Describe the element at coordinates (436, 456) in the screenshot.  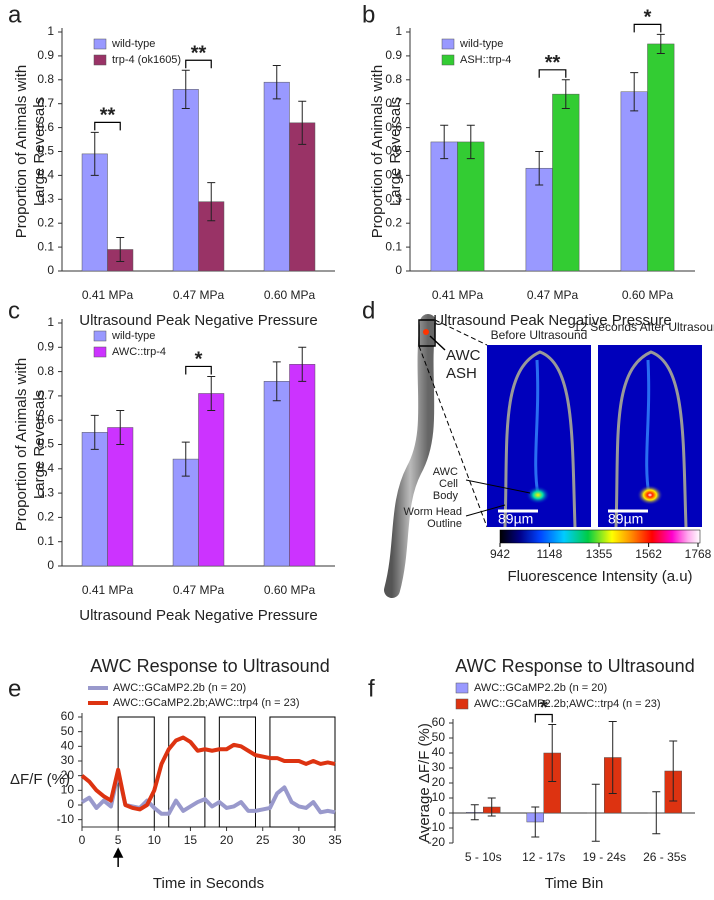
I see `worm-image` at that location.